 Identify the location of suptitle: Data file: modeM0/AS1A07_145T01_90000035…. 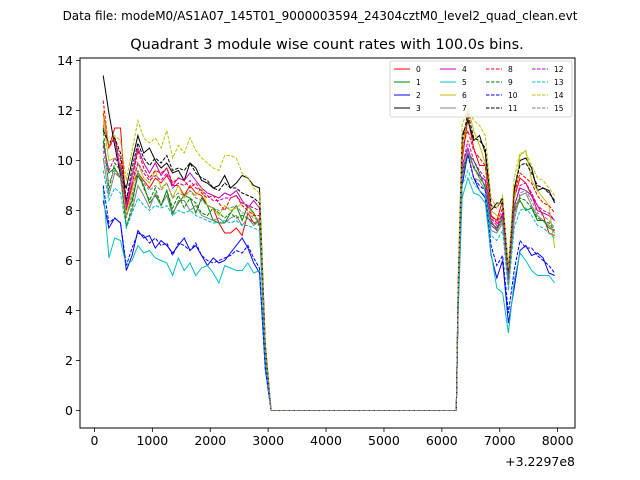
(320, 16).